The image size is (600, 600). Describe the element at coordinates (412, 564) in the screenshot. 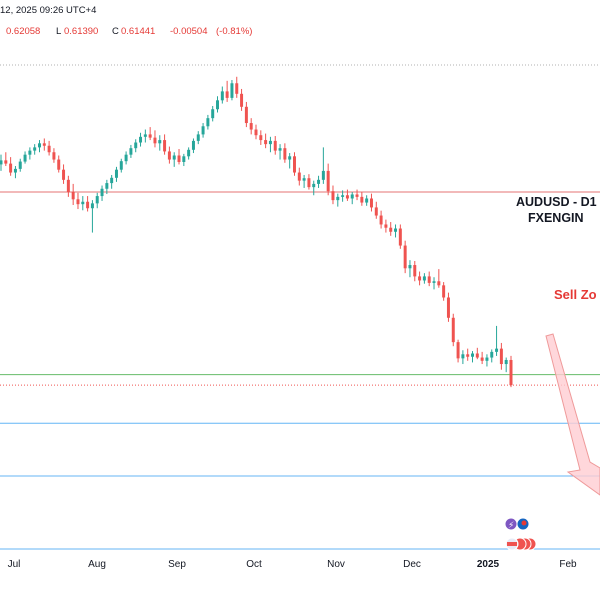

I see `x-tick-label: Dec` at that location.